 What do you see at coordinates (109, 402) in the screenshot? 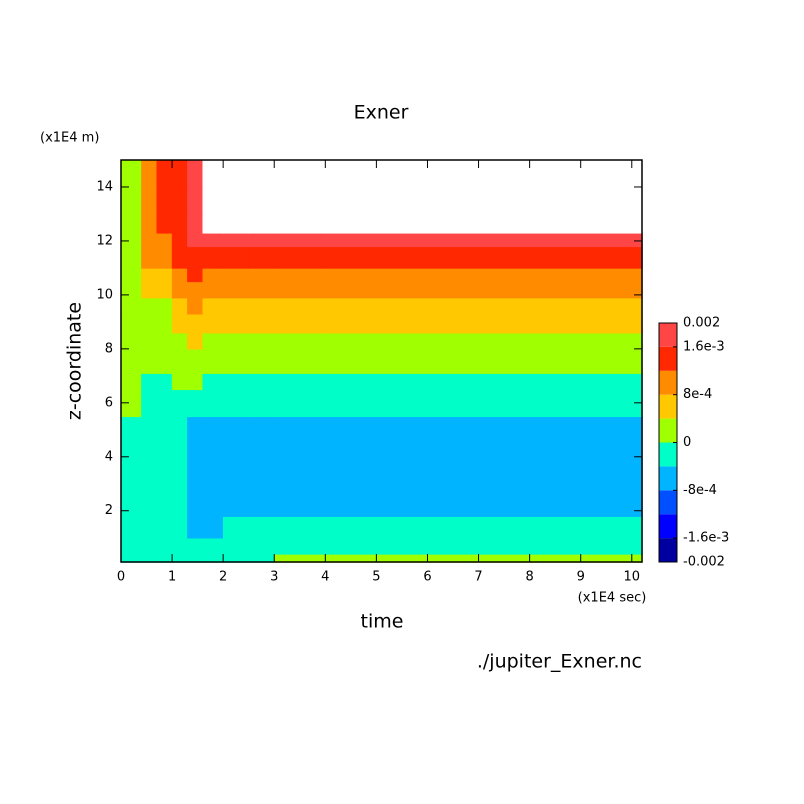
I see `y-tick-label: 6` at bounding box center [109, 402].